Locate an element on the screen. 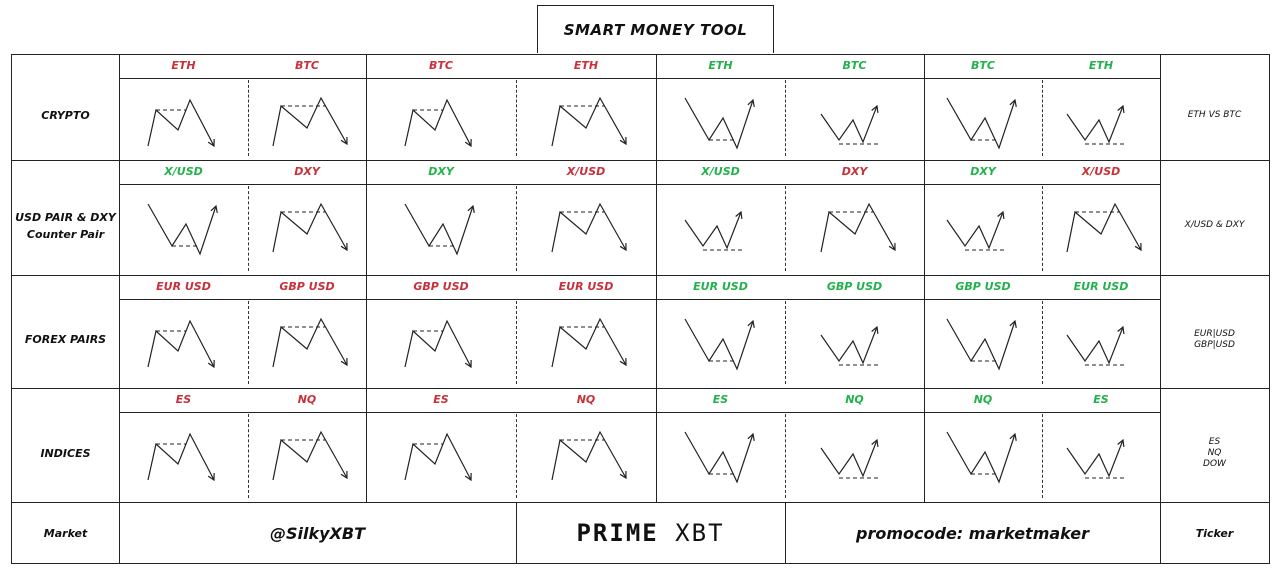 The image size is (1280, 575). ticker-footer-label: Ticker is located at coordinates (1214, 533).